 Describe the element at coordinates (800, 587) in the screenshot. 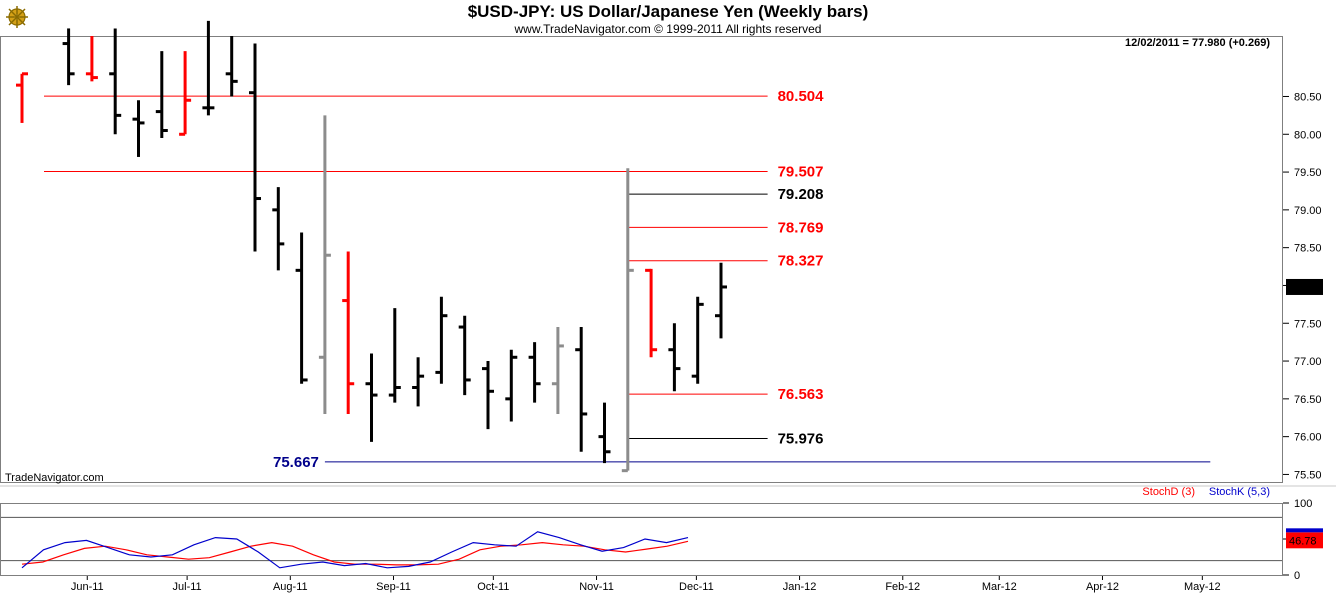

I see `time-tick-label: Jan-12` at that location.